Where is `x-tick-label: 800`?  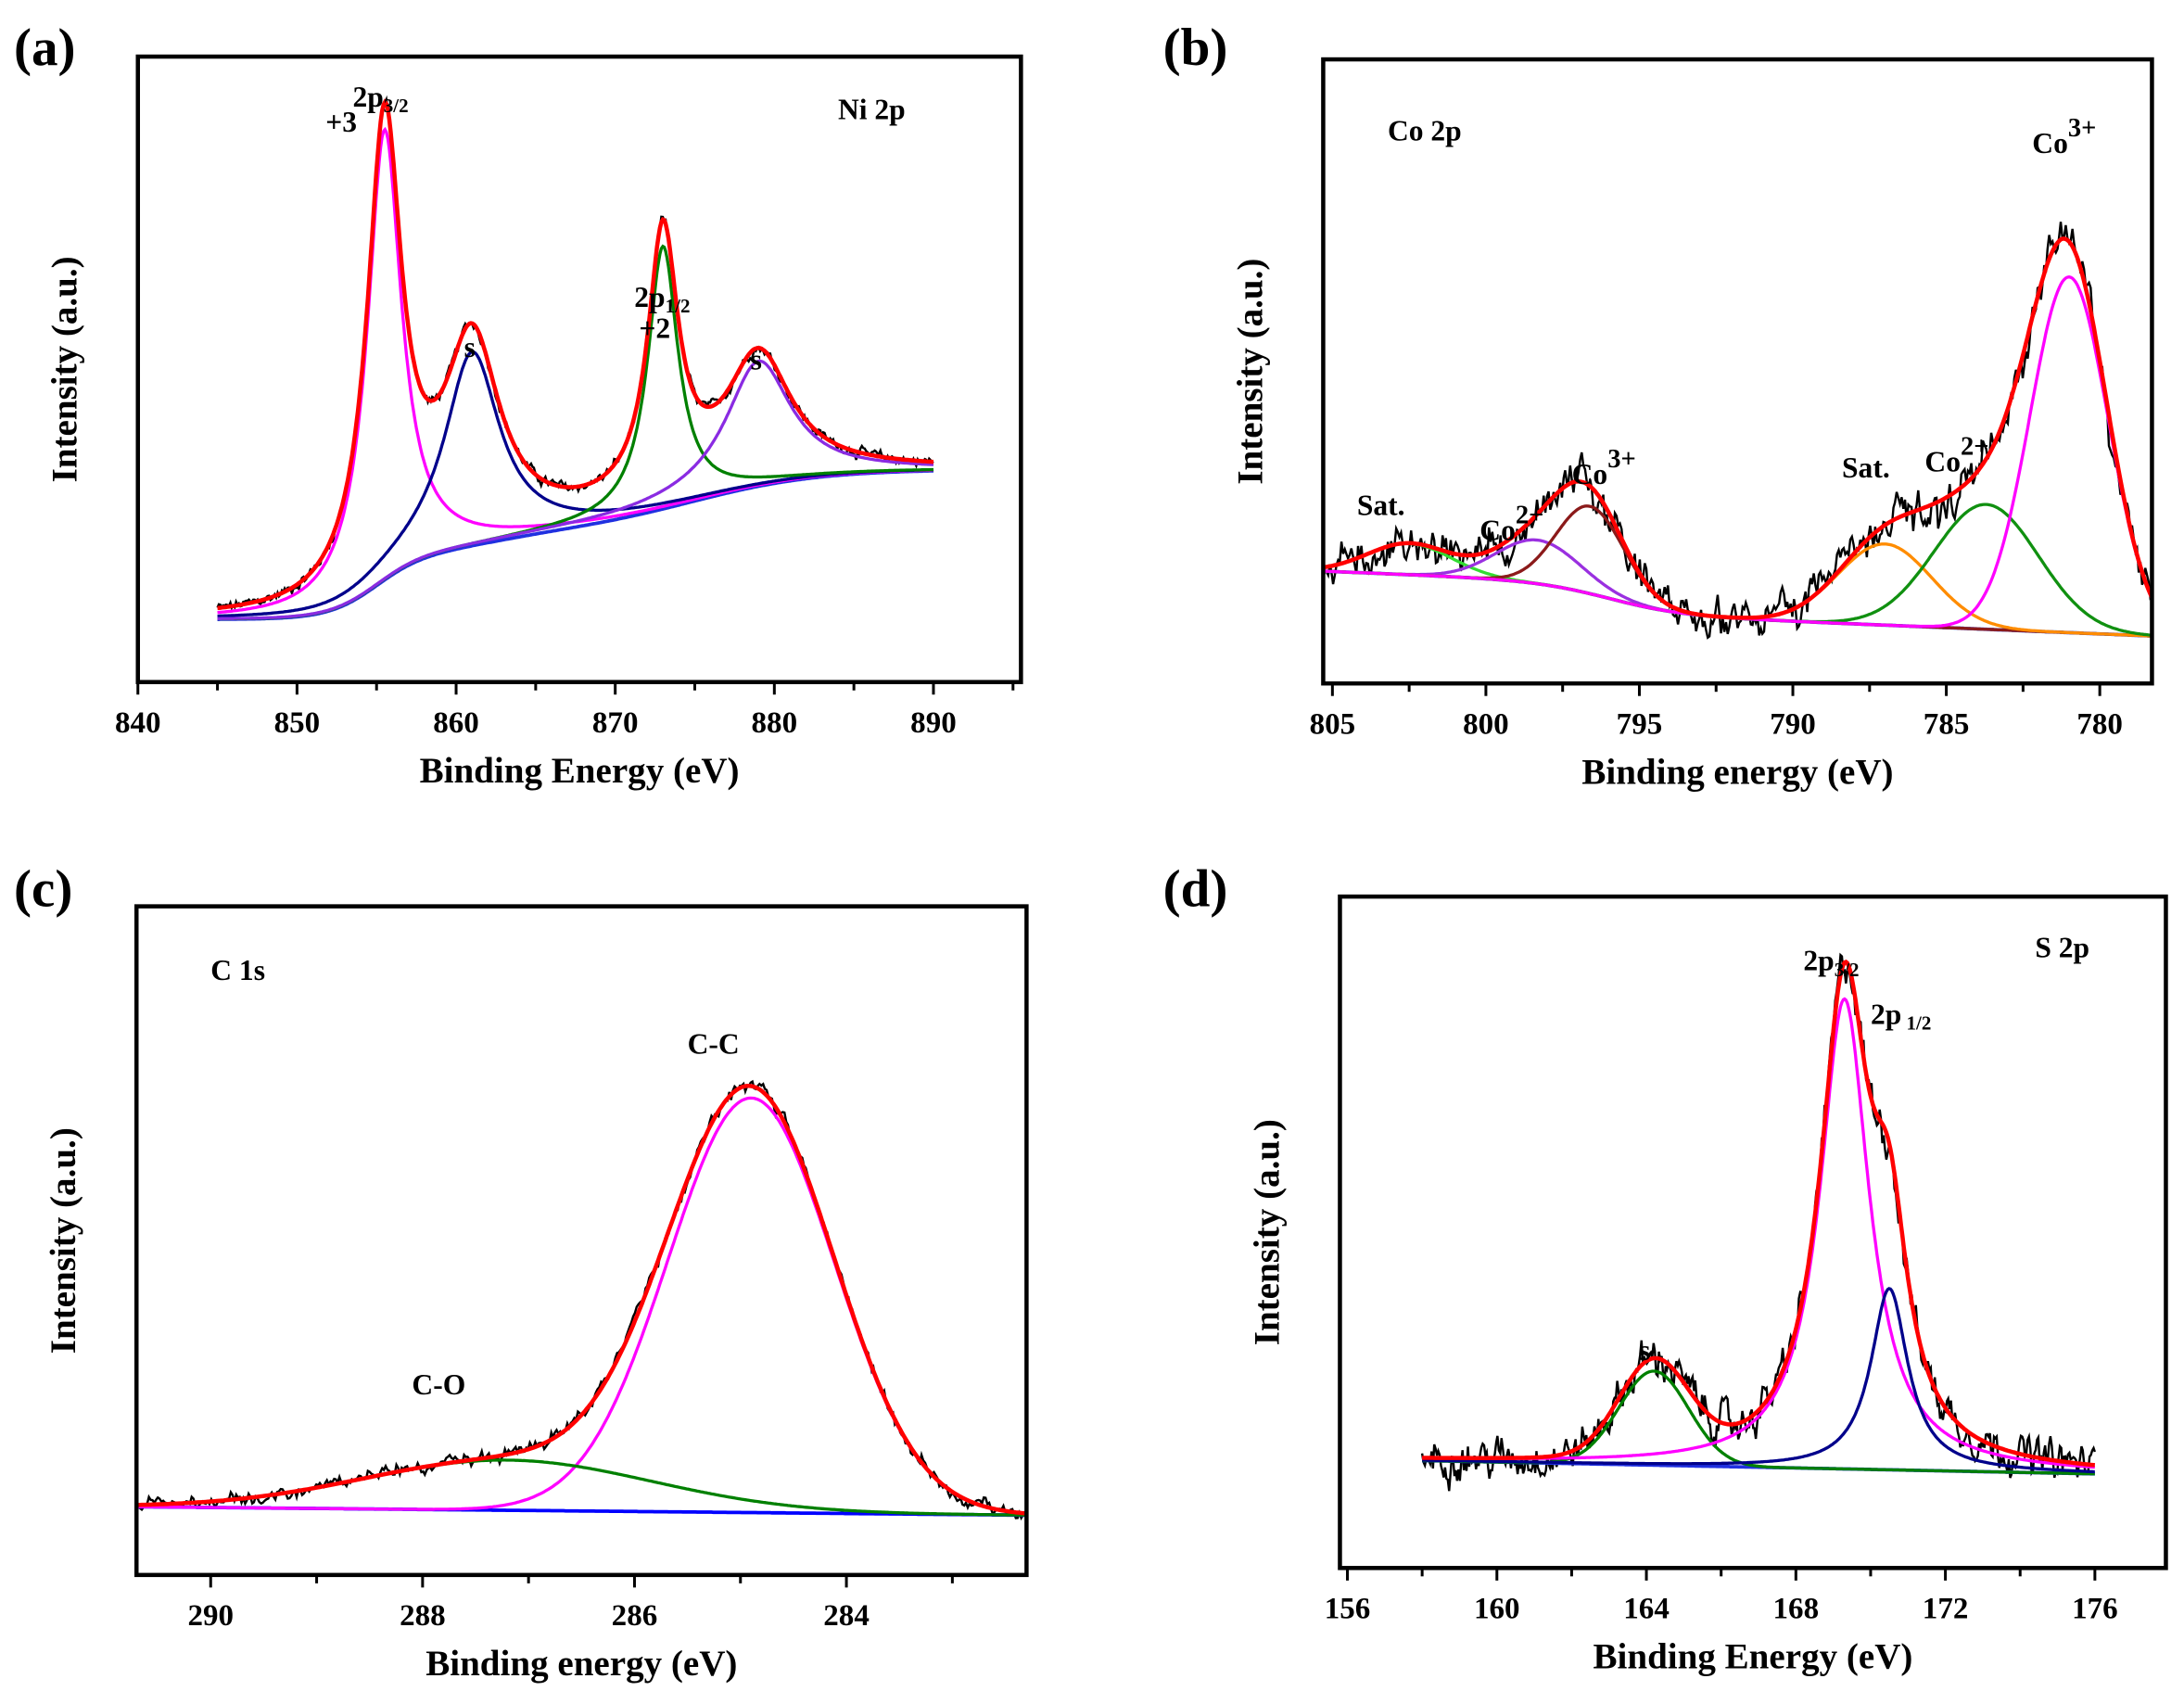
x-tick-label: 800 is located at coordinates (1486, 724).